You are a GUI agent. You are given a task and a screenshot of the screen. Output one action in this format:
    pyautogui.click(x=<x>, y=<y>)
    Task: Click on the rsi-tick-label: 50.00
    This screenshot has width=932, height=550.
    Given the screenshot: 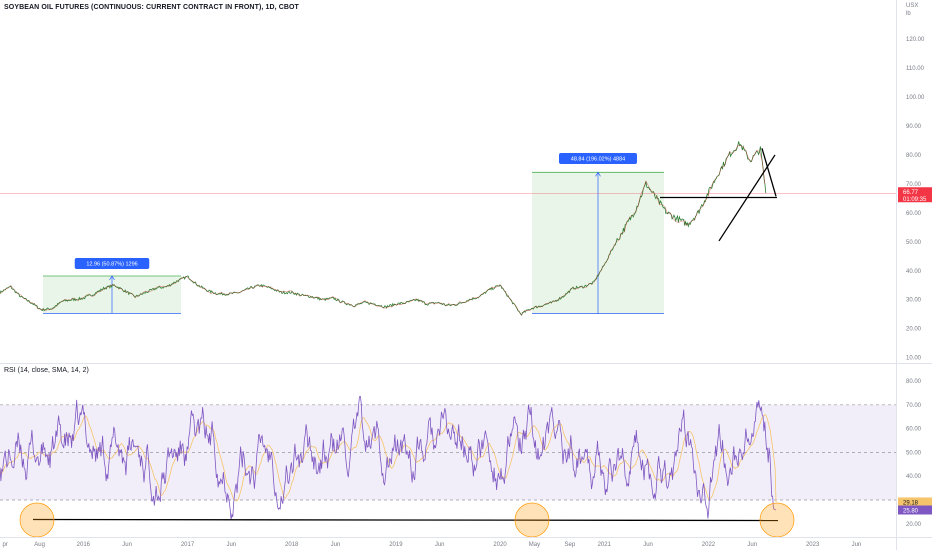 What is the action you would take?
    pyautogui.click(x=914, y=453)
    